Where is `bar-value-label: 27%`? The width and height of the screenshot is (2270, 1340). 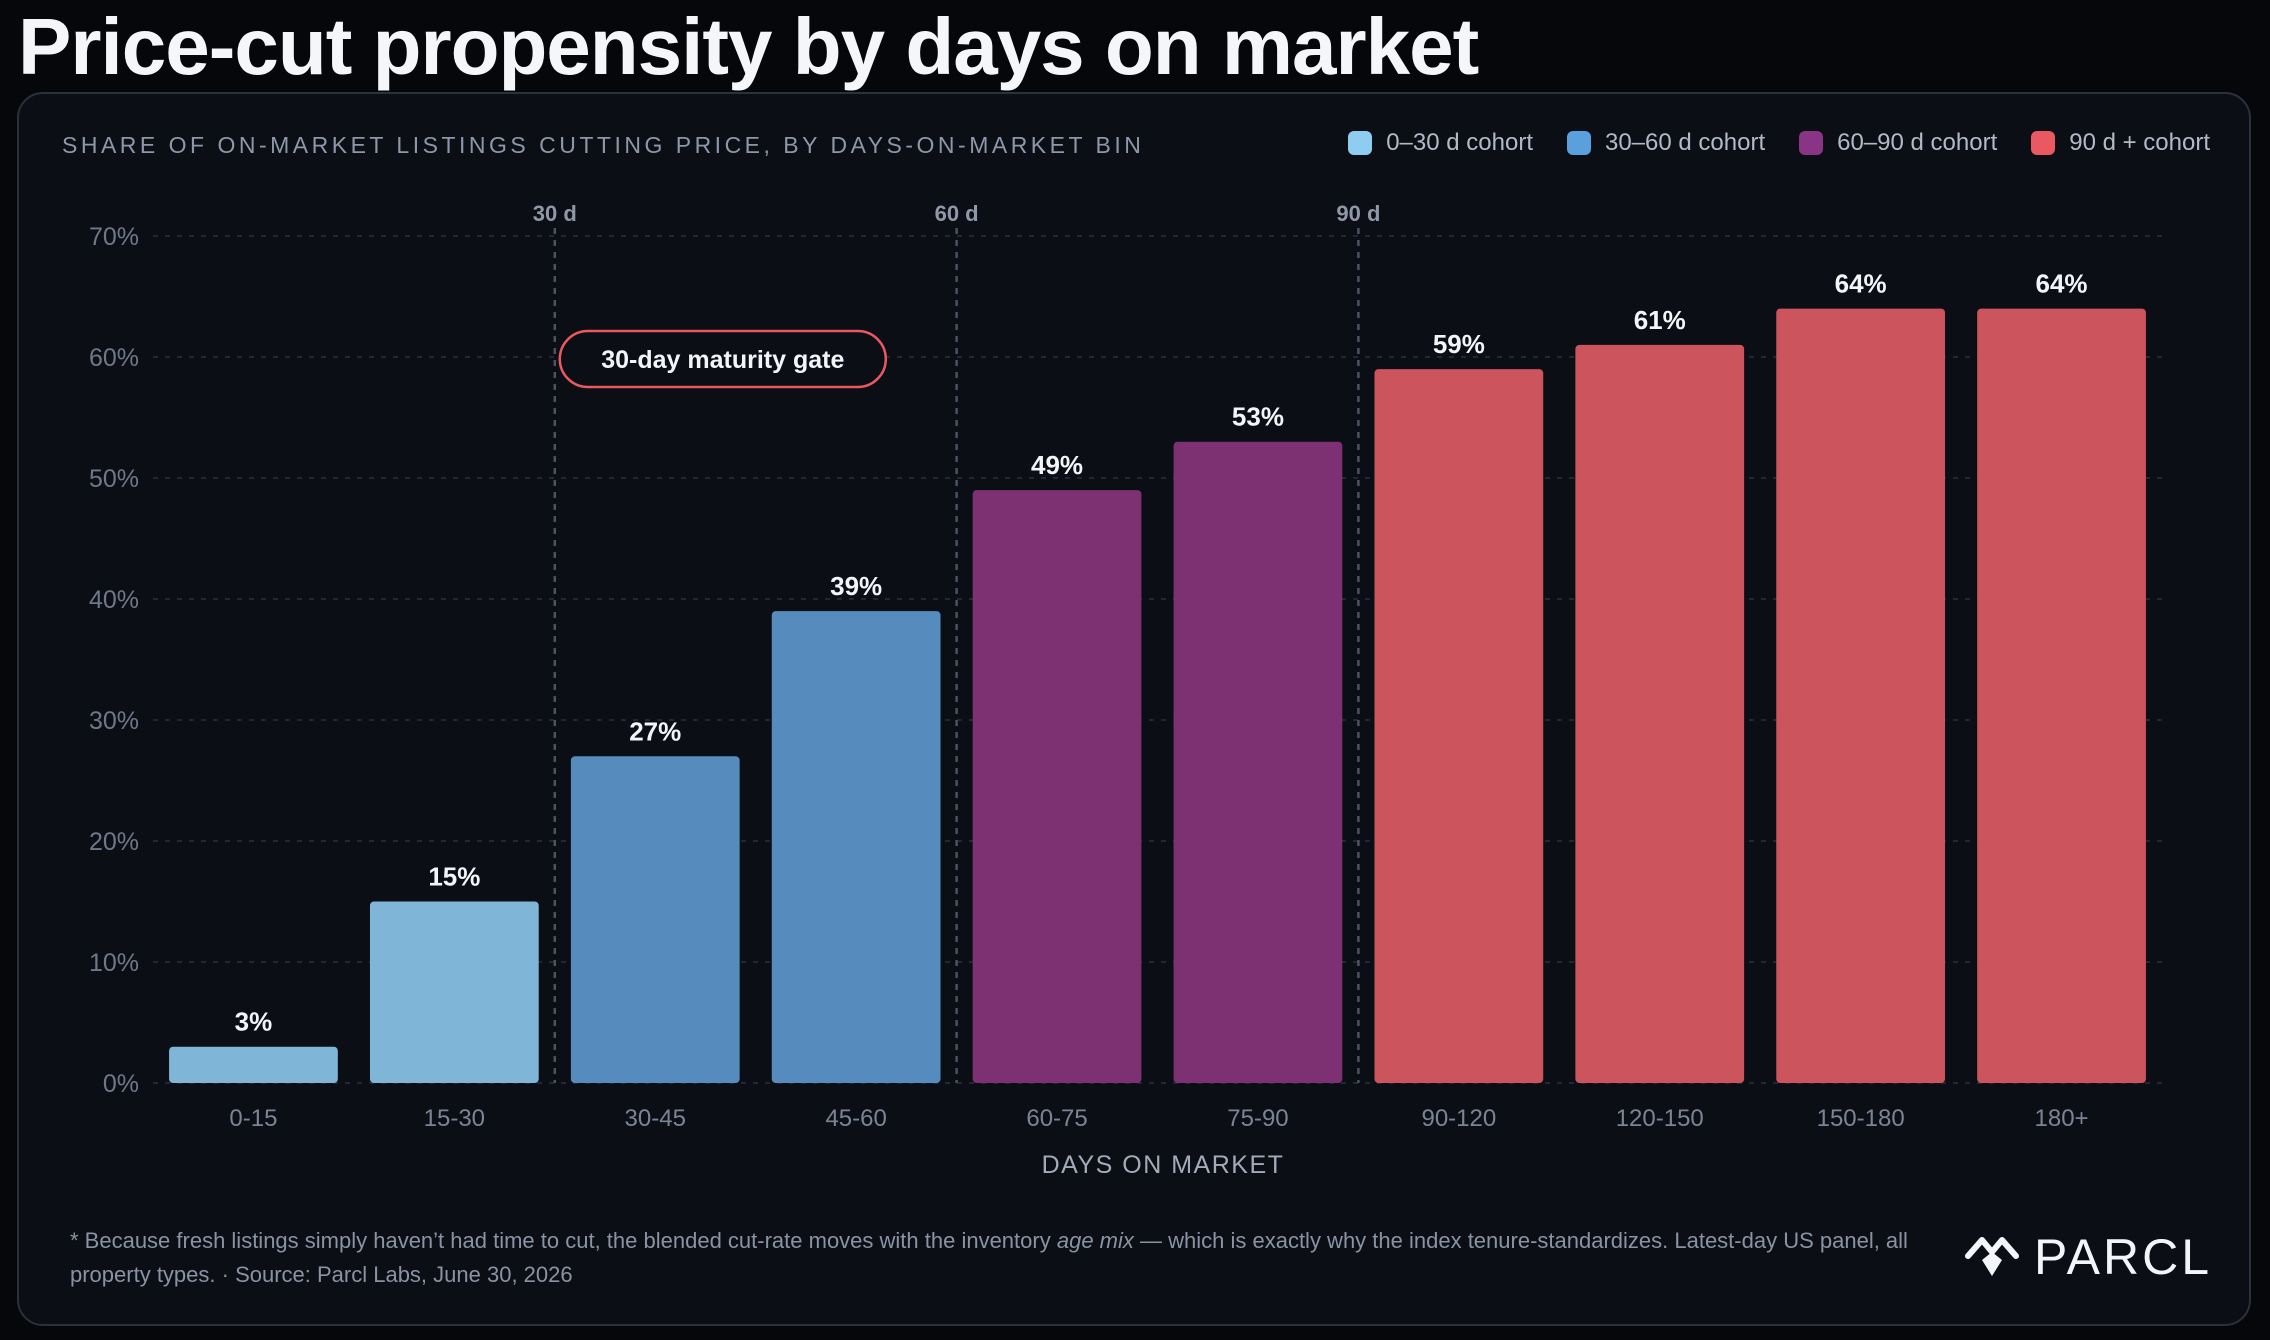
bar-value-label: 27% is located at coordinates (655, 731).